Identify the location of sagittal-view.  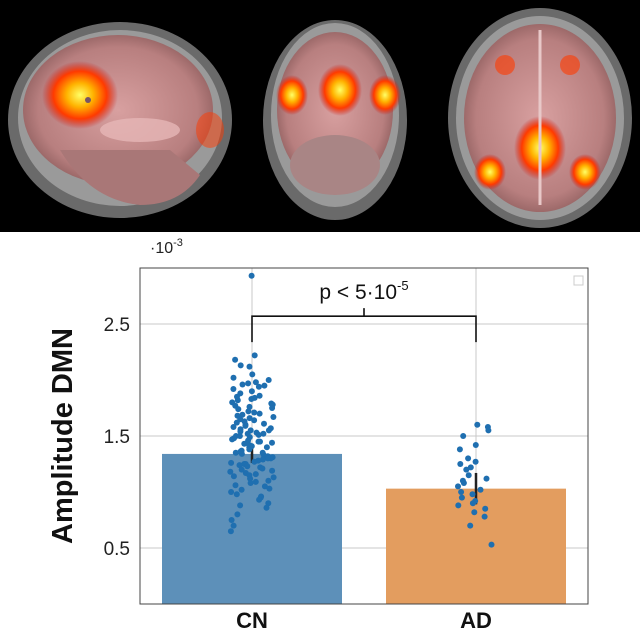
(120, 120).